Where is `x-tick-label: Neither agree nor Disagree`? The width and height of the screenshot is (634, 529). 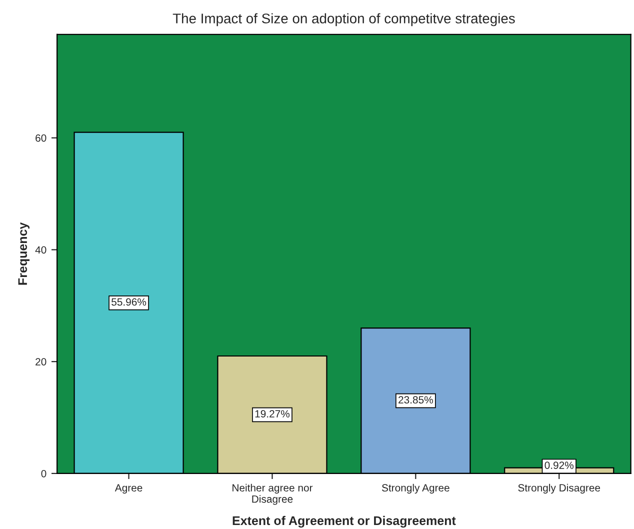 x-tick-label: Neither agree nor Disagree is located at coordinates (272, 494).